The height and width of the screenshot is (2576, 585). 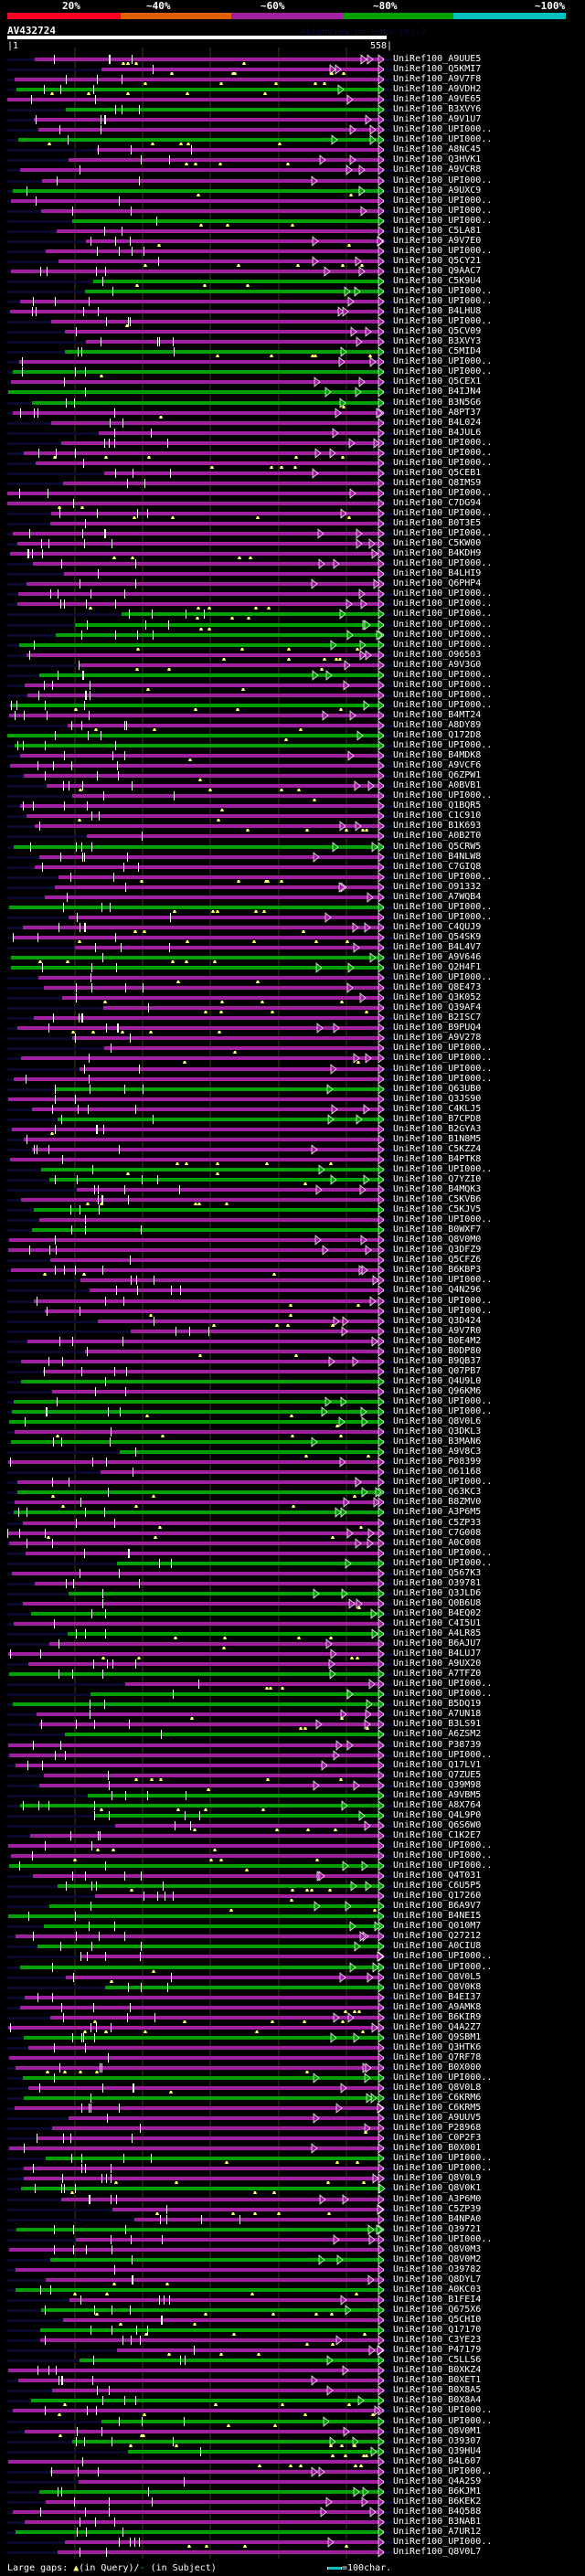 I want to click on hit-label: UniRef100_Q3JLD6, so click(x=438, y=1593).